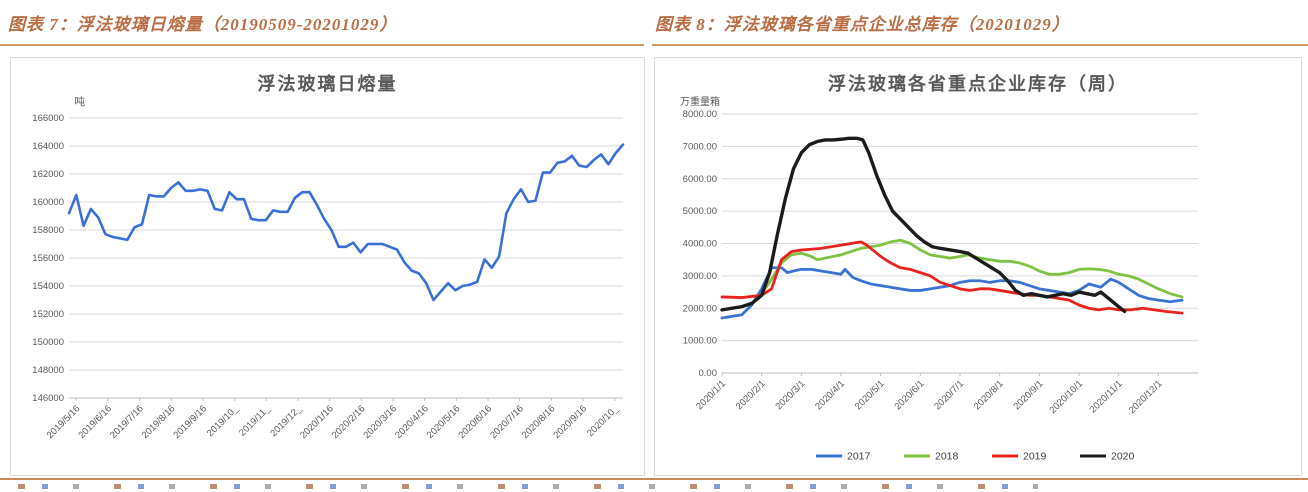 The image size is (1308, 492). Describe the element at coordinates (475, 422) in the screenshot. I see `x-tick-label: 2020/6/16` at that location.